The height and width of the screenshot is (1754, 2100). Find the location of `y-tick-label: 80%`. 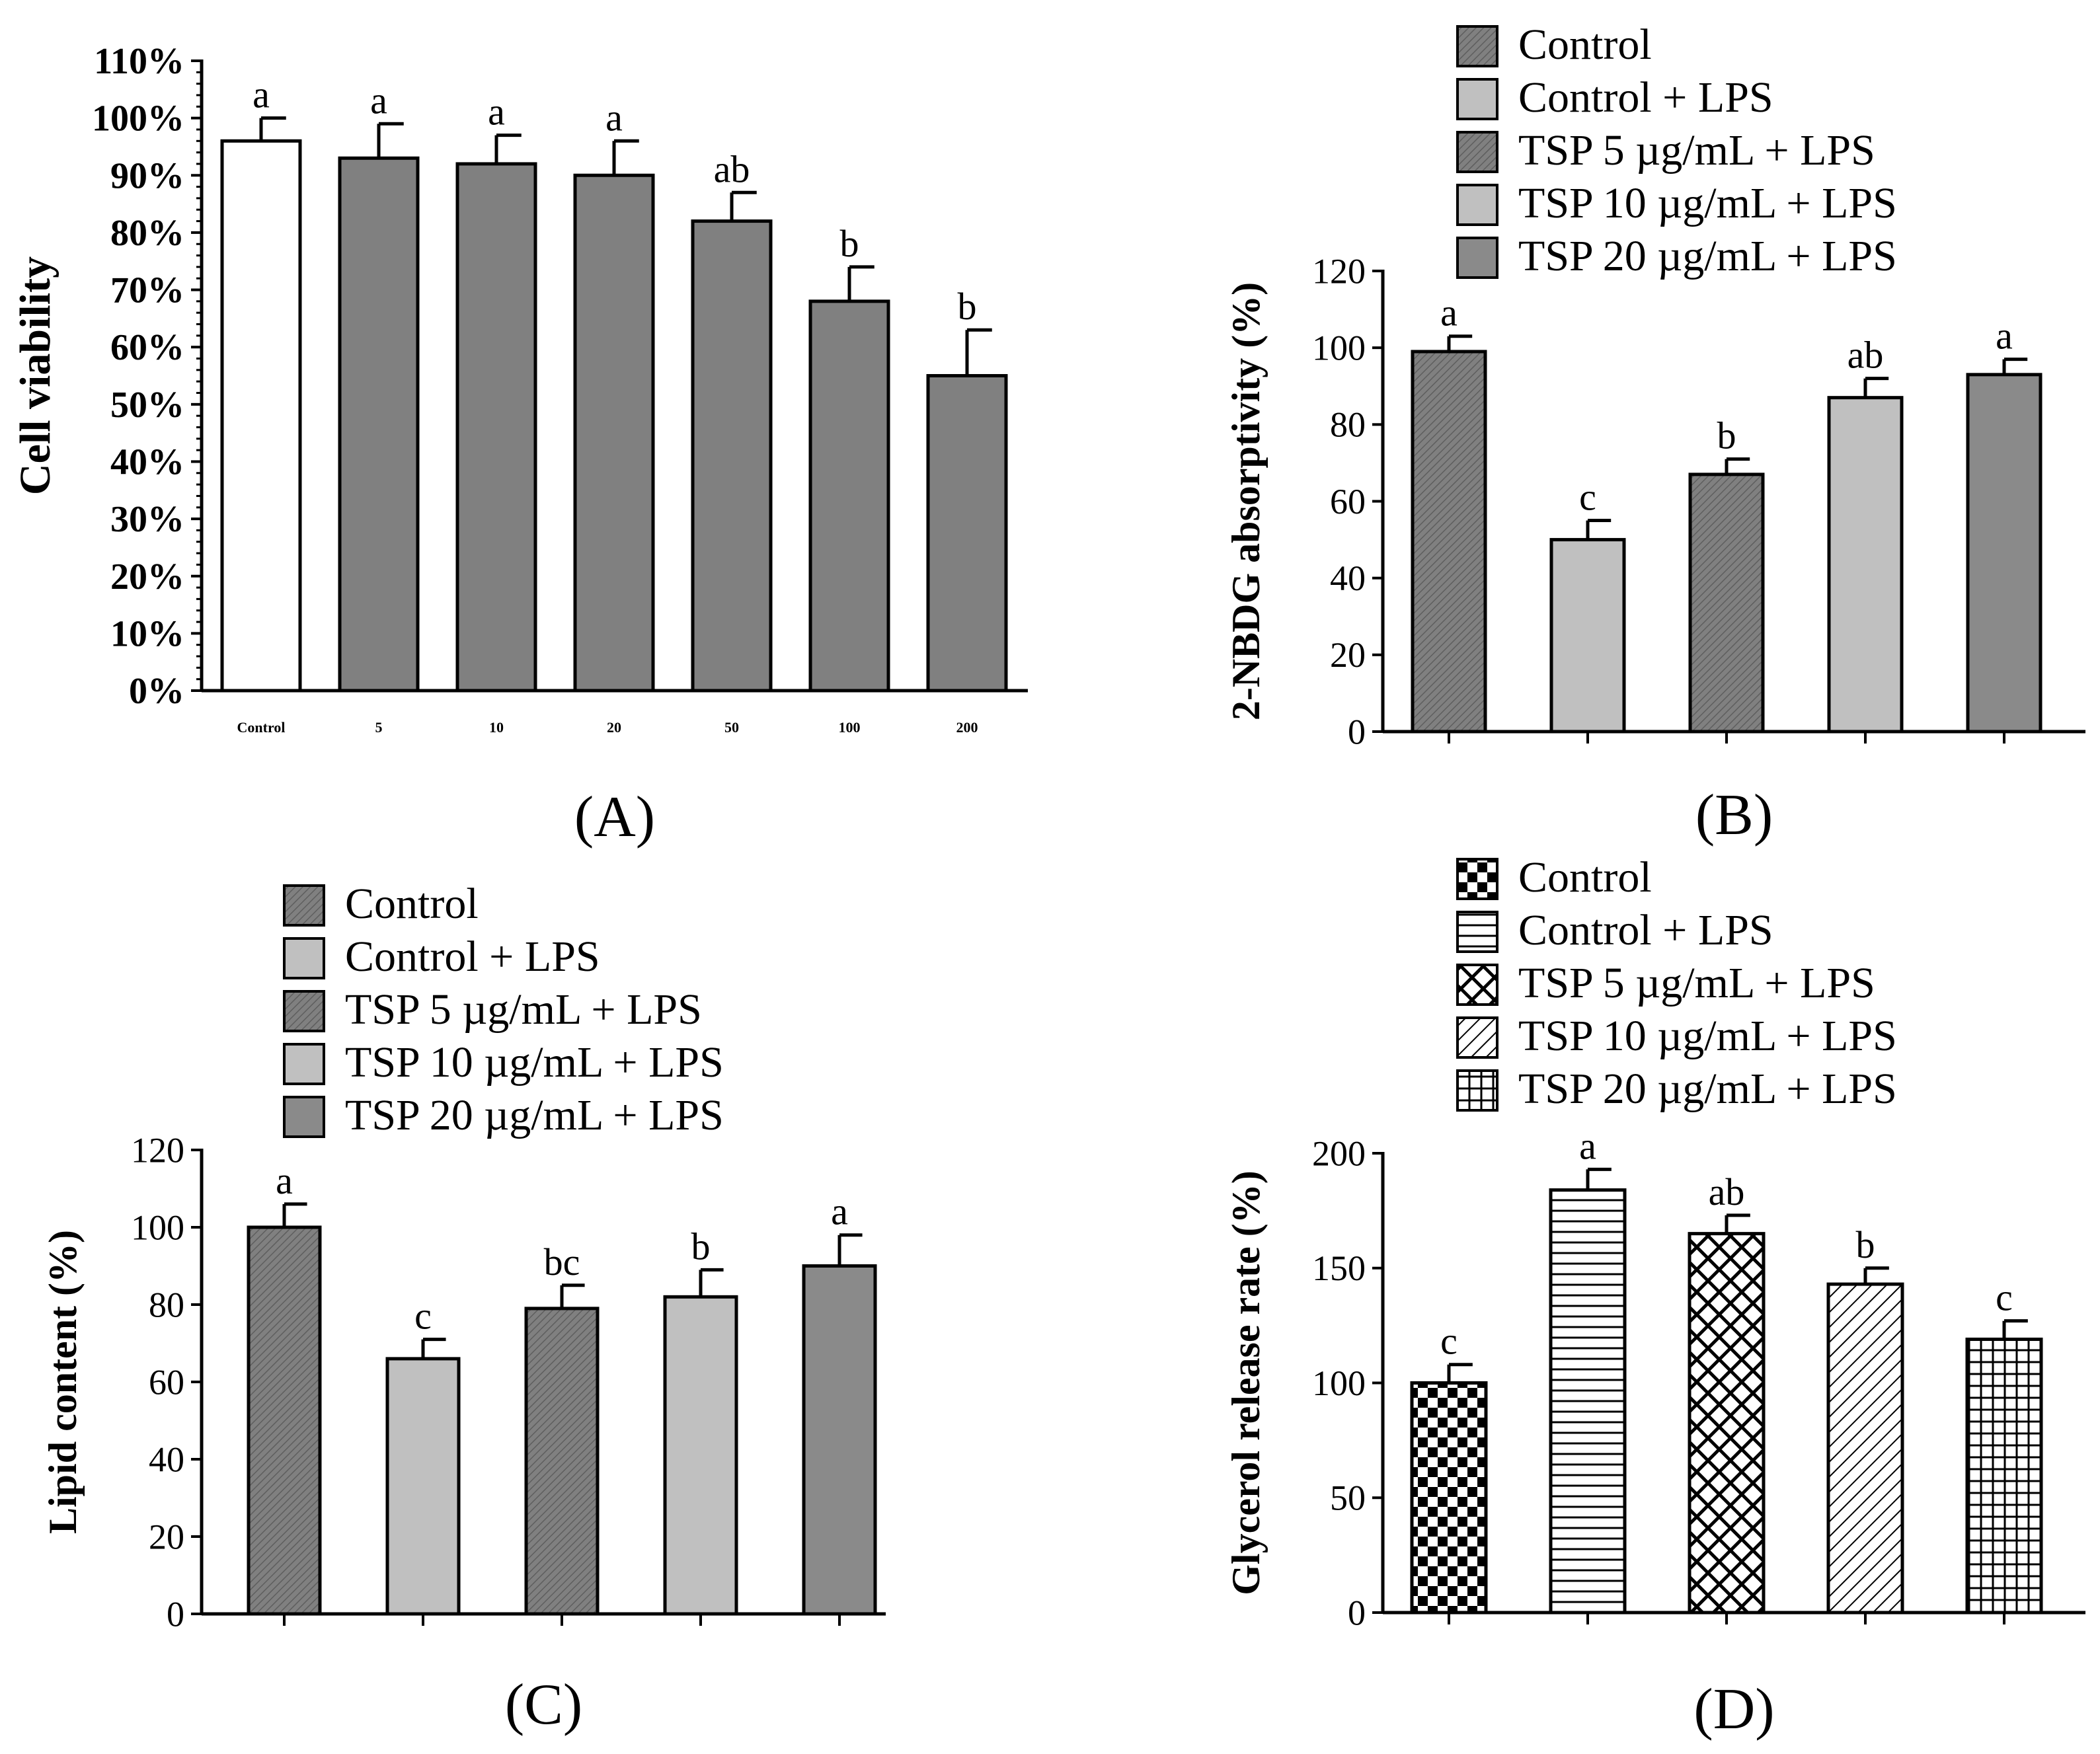

y-tick-label: 80% is located at coordinates (147, 233).